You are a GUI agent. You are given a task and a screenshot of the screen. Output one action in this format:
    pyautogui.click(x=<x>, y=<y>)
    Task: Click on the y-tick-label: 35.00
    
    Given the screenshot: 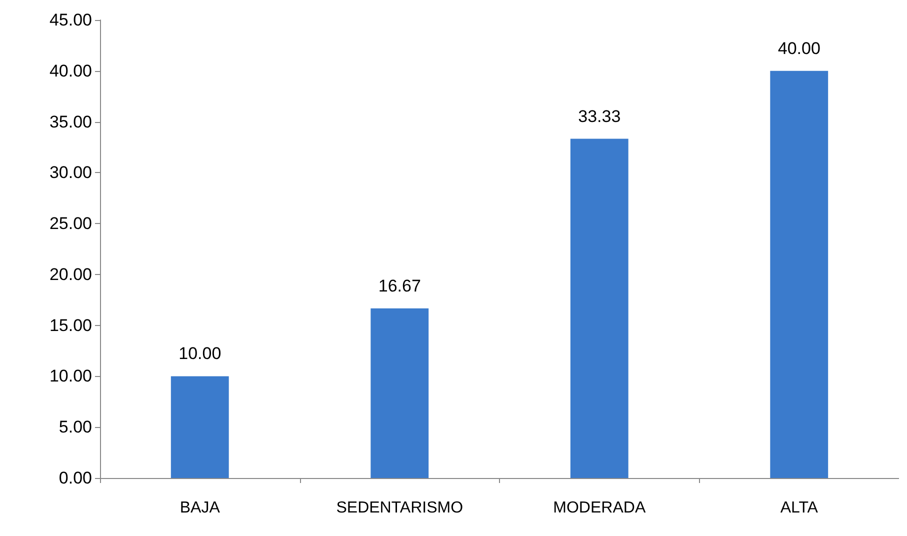 What is the action you would take?
    pyautogui.click(x=70, y=122)
    